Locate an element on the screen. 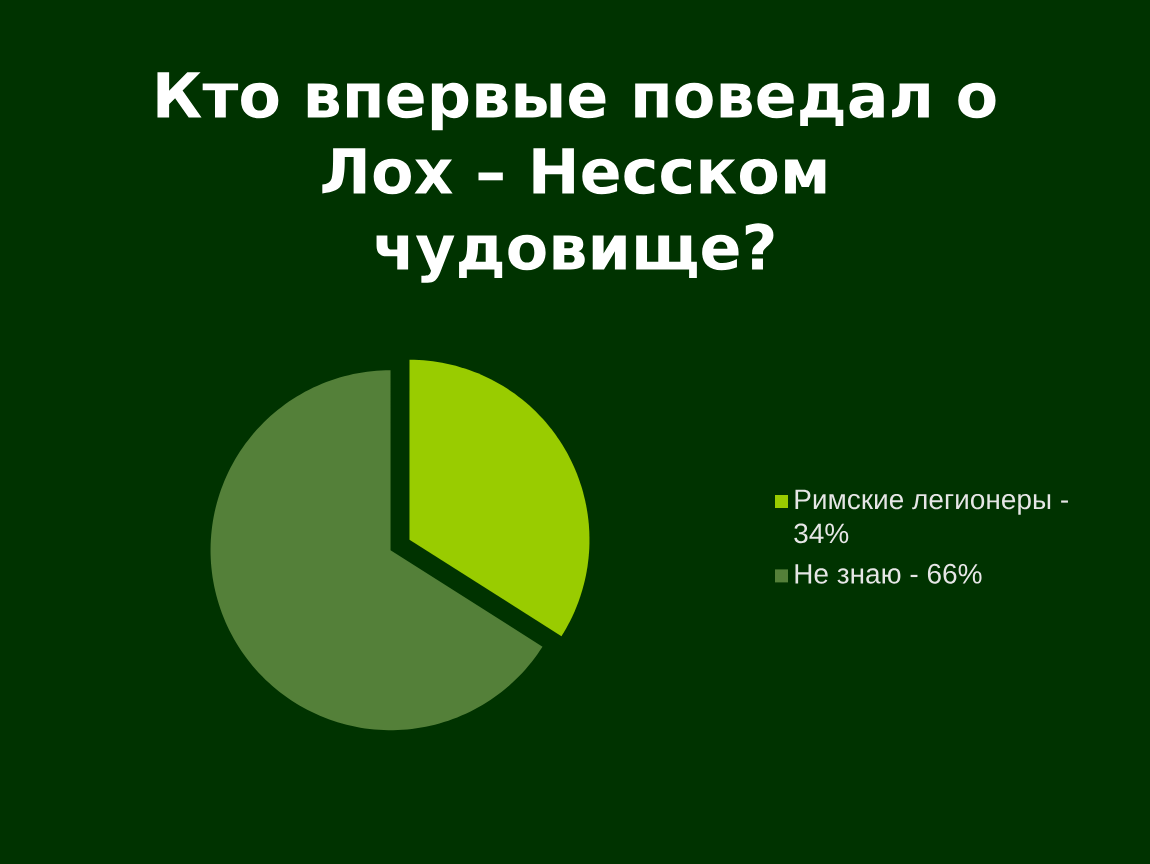  legend-label: Римские легионеры - 34% is located at coordinates (931, 516).